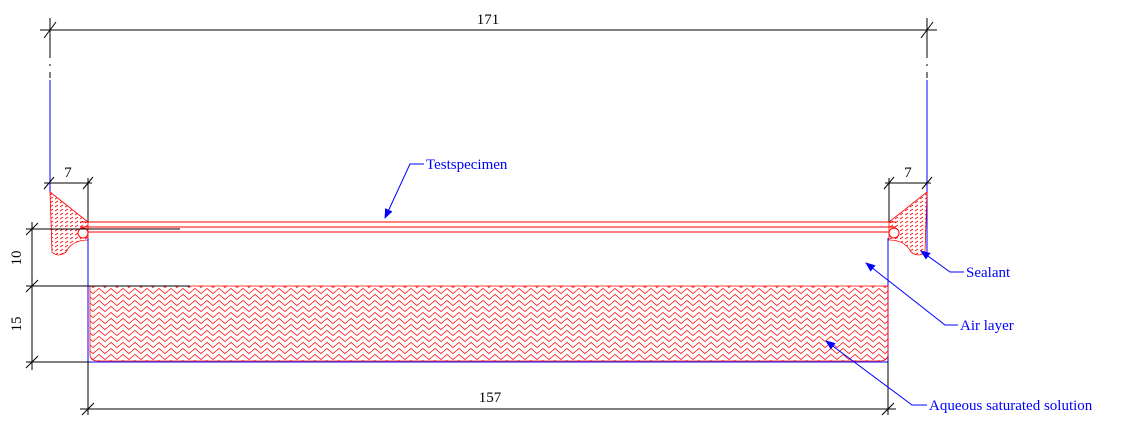  I want to click on sealant-right, so click(908, 223).